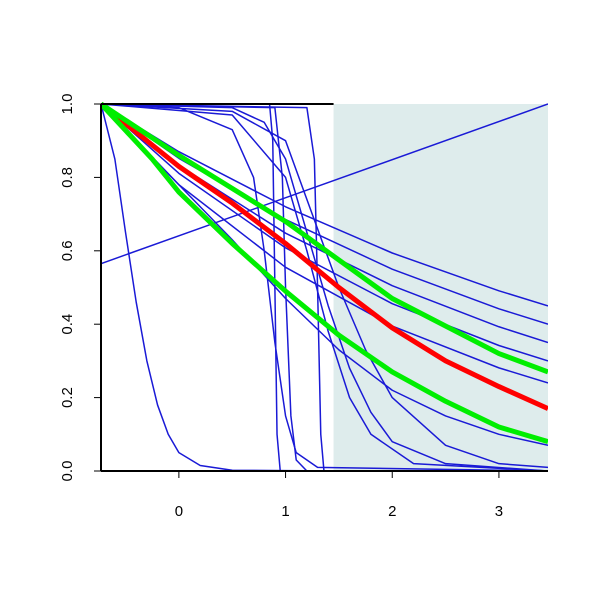 This screenshot has height=600, width=600. Describe the element at coordinates (67, 104) in the screenshot. I see `y-tick-label: 1.0` at that location.